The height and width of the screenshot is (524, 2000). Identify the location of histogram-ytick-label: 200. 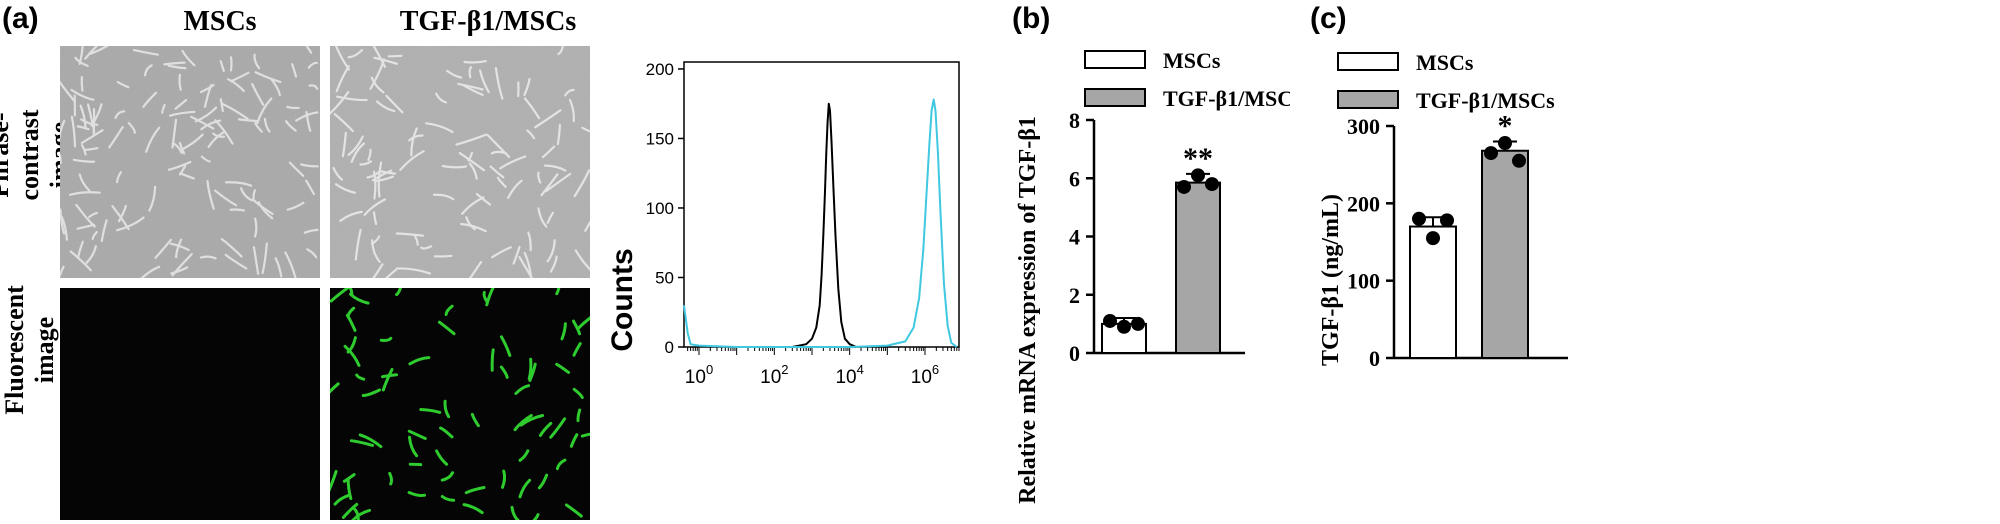
(660, 69).